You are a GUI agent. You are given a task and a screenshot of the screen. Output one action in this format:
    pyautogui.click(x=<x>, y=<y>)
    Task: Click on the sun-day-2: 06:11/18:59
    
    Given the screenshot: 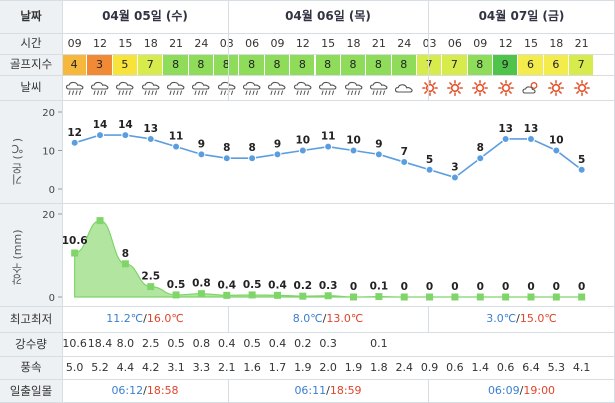 What is the action you would take?
    pyautogui.click(x=328, y=391)
    